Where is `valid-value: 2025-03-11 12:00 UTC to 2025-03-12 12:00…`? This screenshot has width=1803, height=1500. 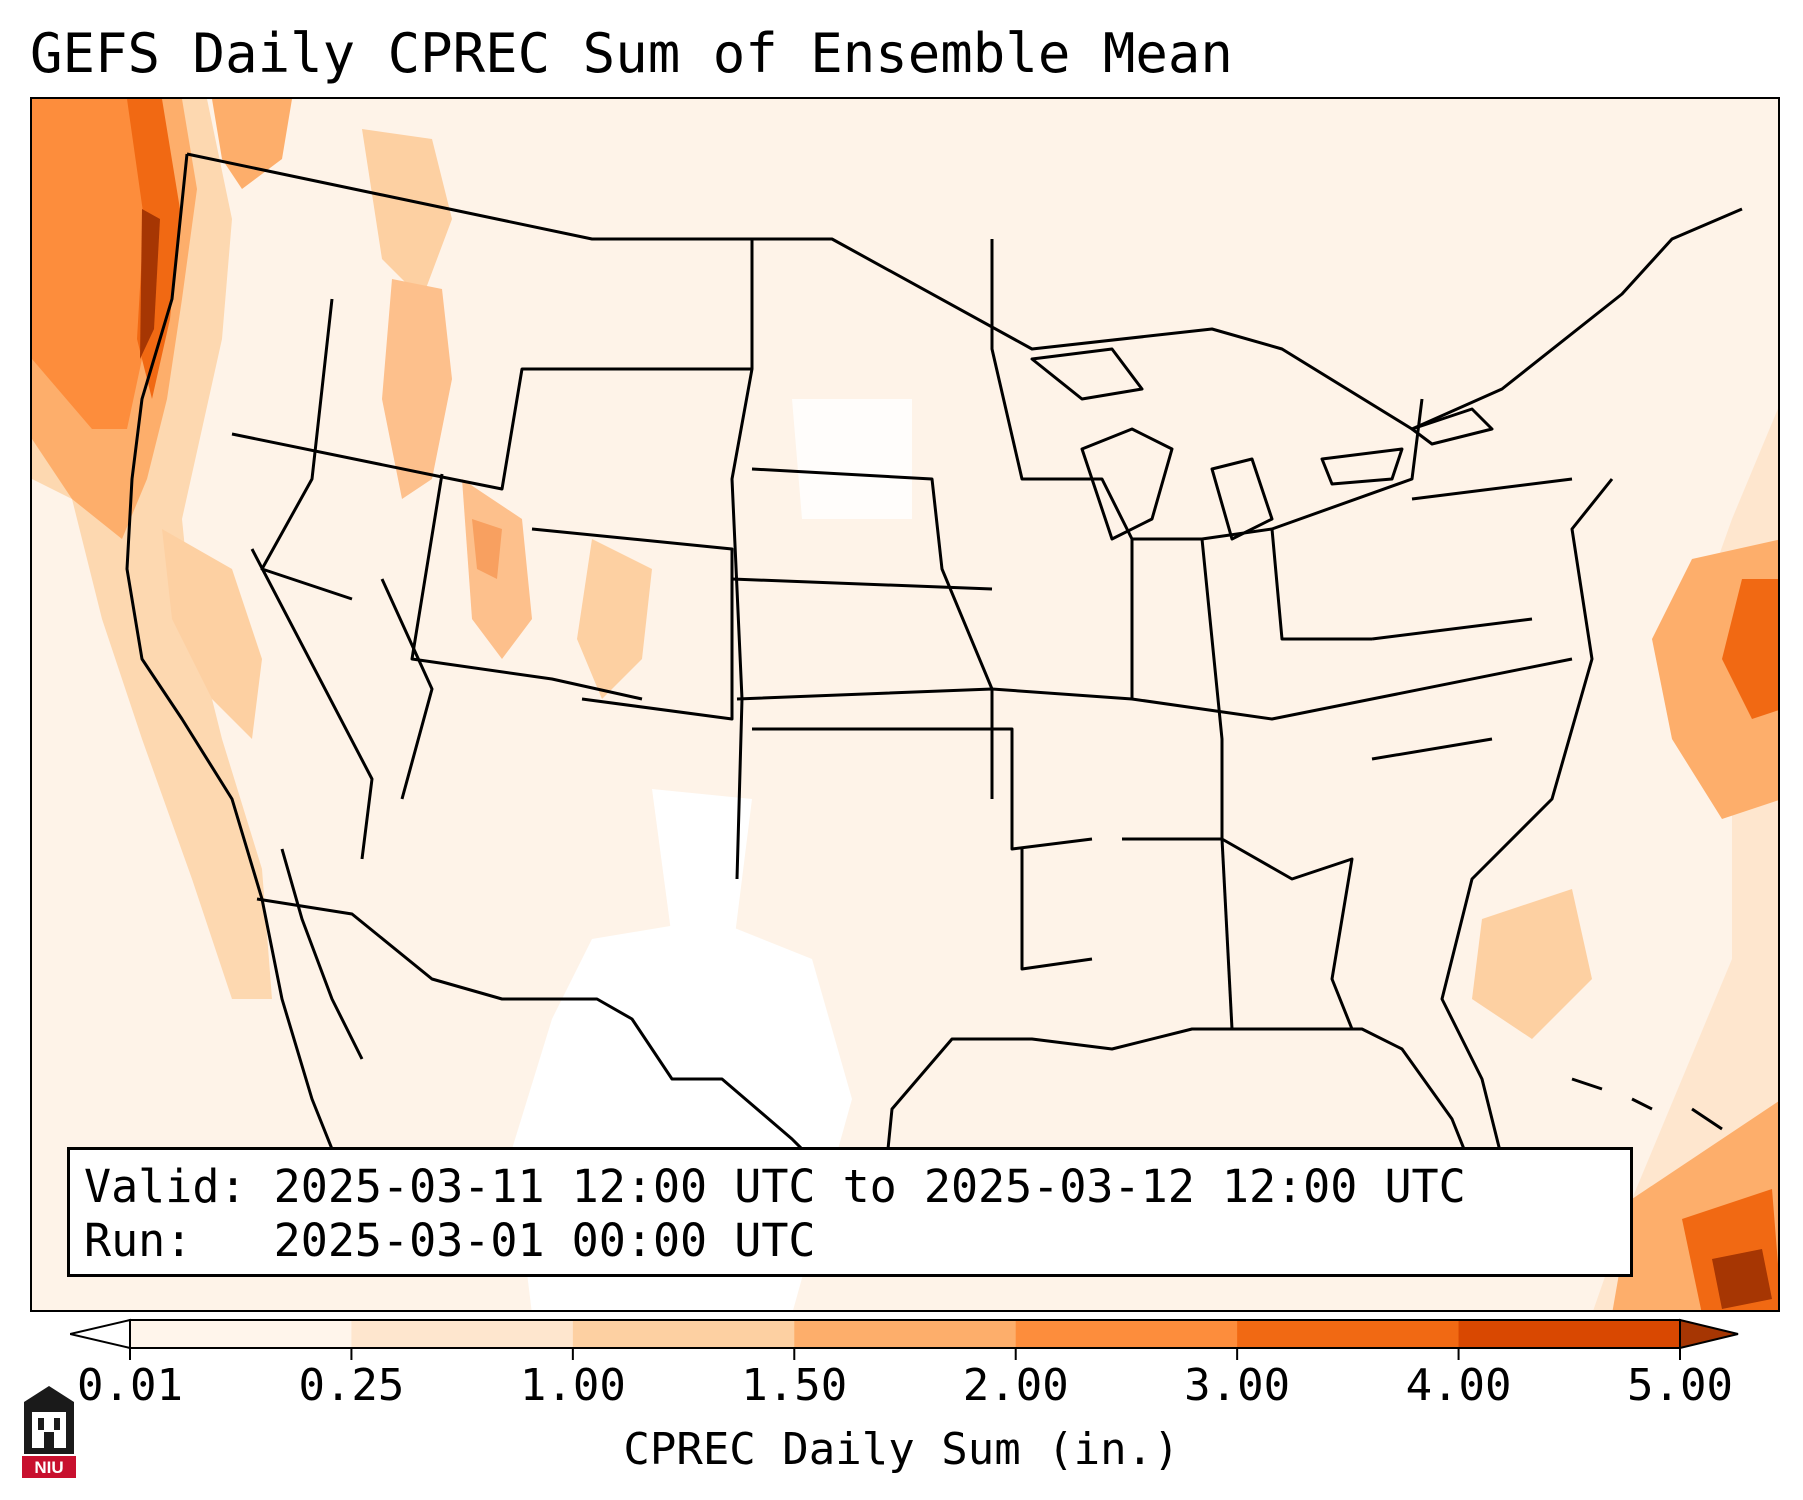 valid-value: 2025-03-11 12:00 UTC to 2025-03-12 12:00… is located at coordinates (869, 1186).